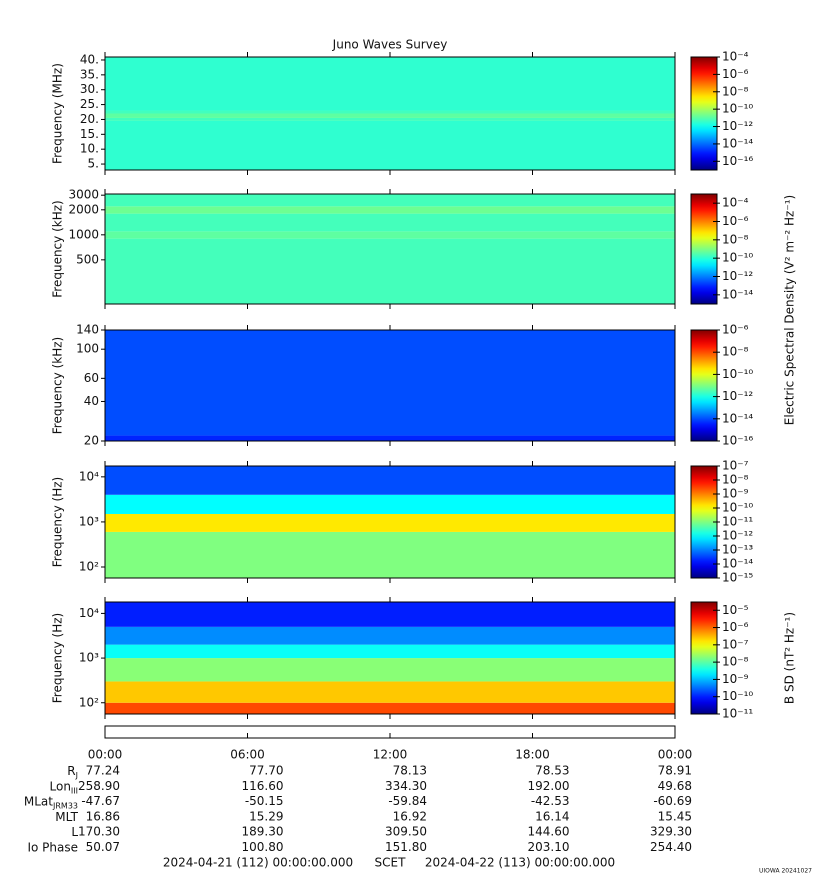  I want to click on ephemeris-value: 192.00, so click(549, 786).